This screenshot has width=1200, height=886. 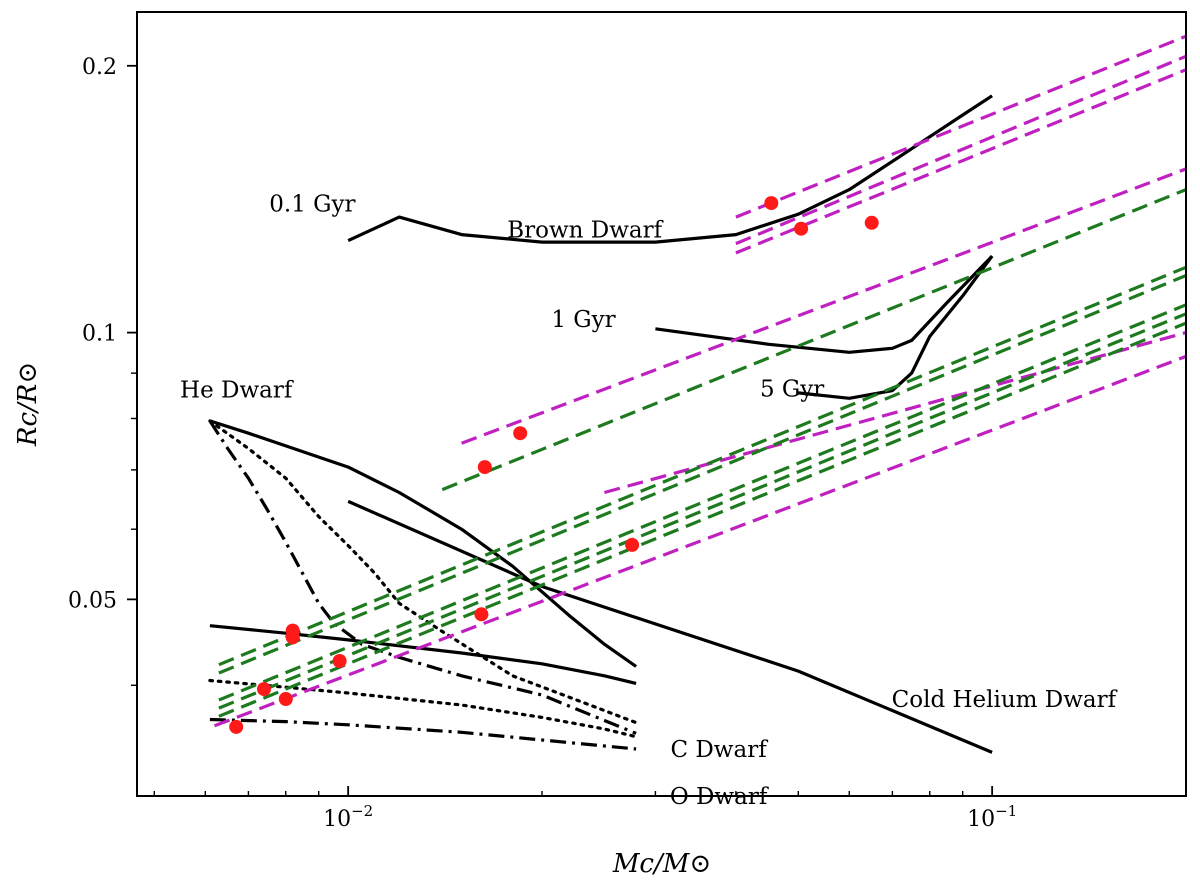 What do you see at coordinates (960, 126) in the screenshot?
I see `series-line-10: magenta 1` at bounding box center [960, 126].